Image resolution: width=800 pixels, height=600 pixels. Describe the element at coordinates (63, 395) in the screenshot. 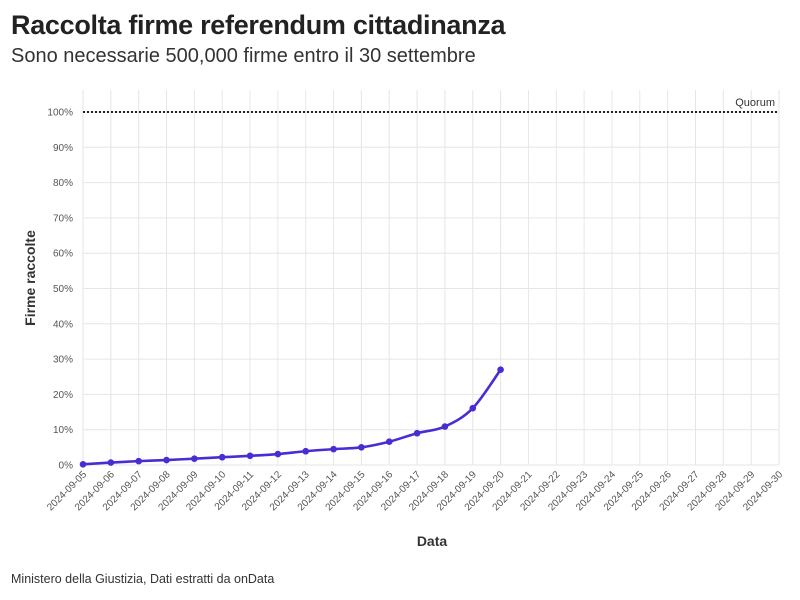

I see `y-tick-label: 20%` at that location.